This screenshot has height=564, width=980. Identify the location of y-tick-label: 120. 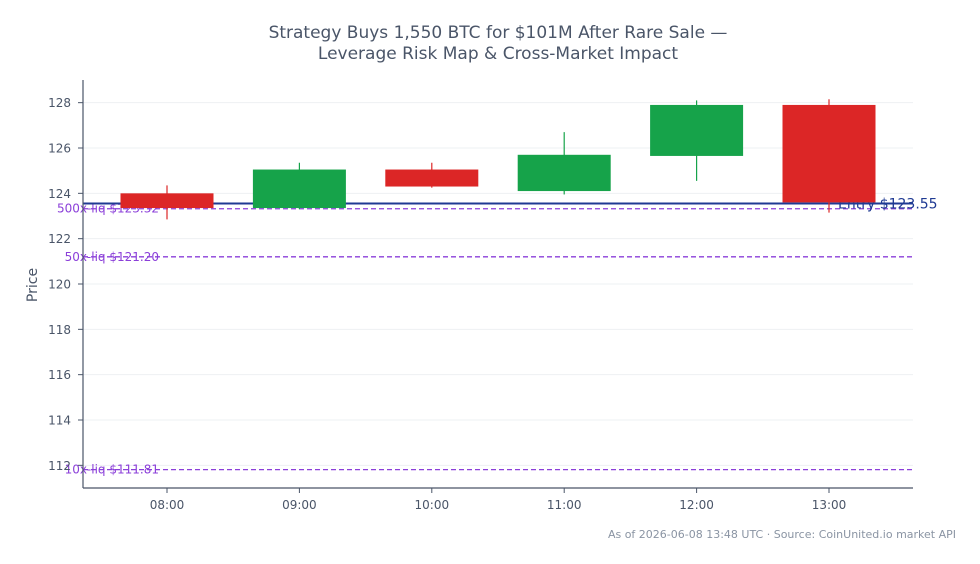
(59, 285).